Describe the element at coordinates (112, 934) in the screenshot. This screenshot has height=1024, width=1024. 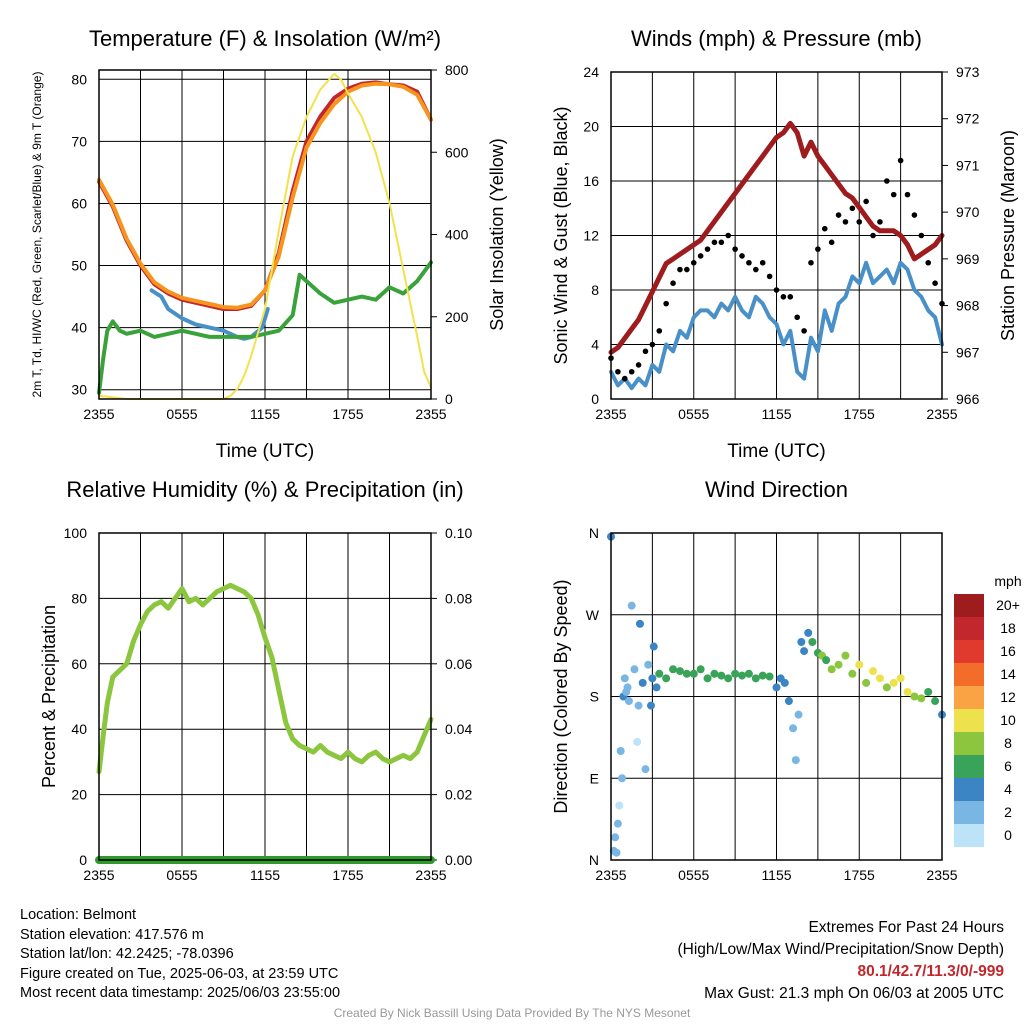
I see `station-elevation: Station elevation: 417.576 m` at that location.